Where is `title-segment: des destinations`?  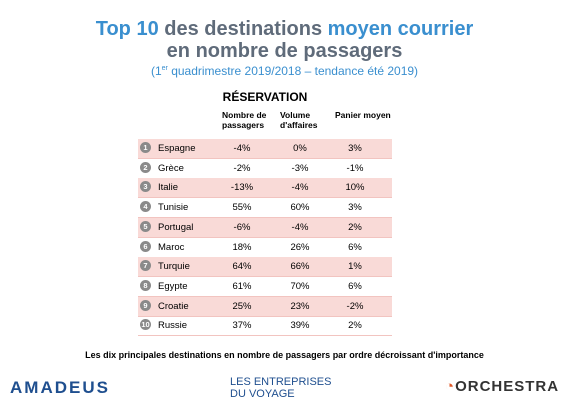 title-segment: des destinations is located at coordinates (243, 29).